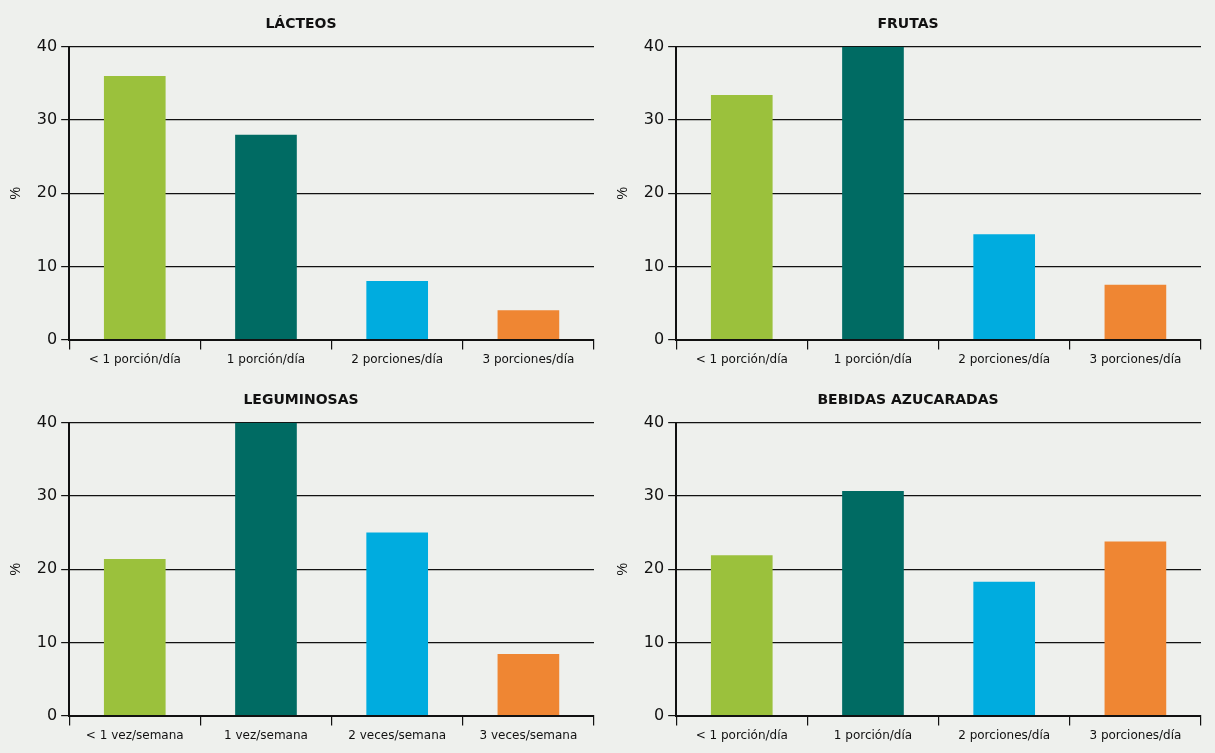 The image size is (1215, 753). Describe the element at coordinates (397, 734) in the screenshot. I see `x-tick-label: 2 veces/semana` at that location.